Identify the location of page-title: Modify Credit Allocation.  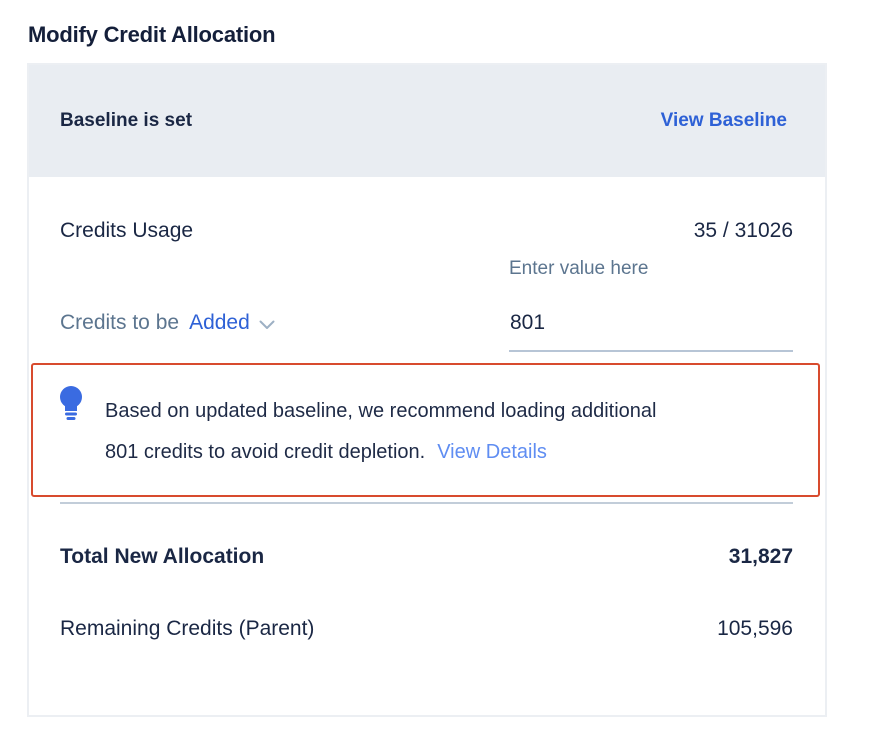
(152, 34).